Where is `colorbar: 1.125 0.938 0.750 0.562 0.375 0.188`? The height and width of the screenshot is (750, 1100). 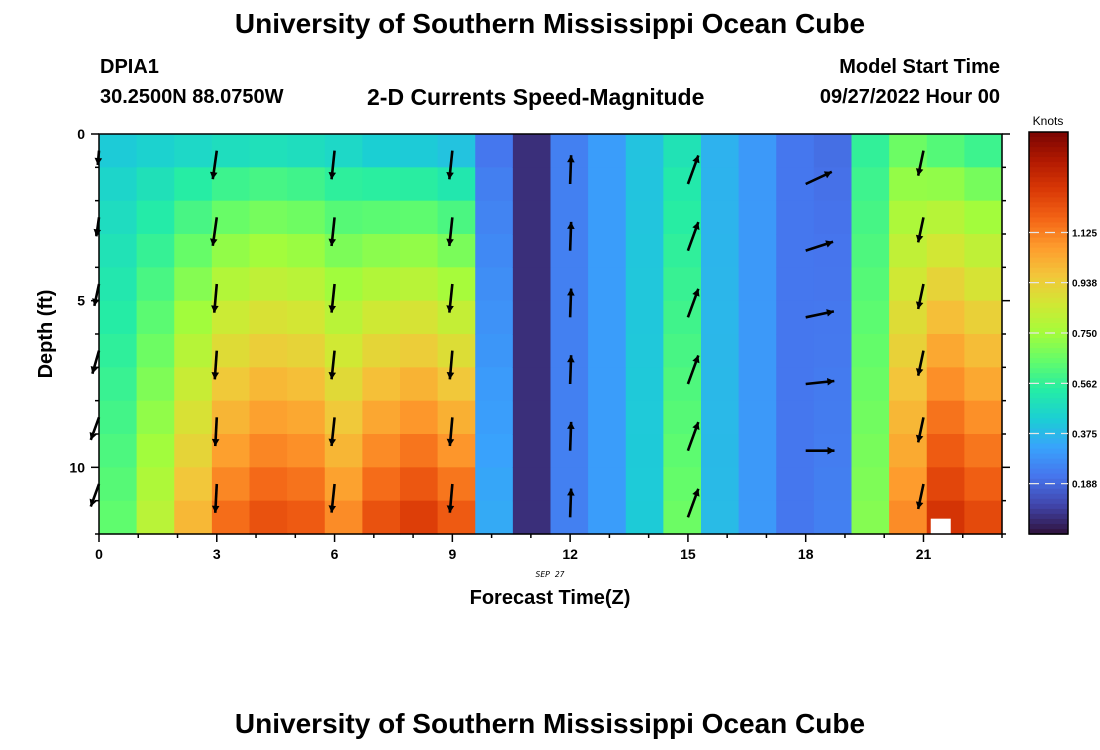 colorbar: 1.125 0.938 0.750 0.562 0.375 0.188 is located at coordinates (1062, 333).